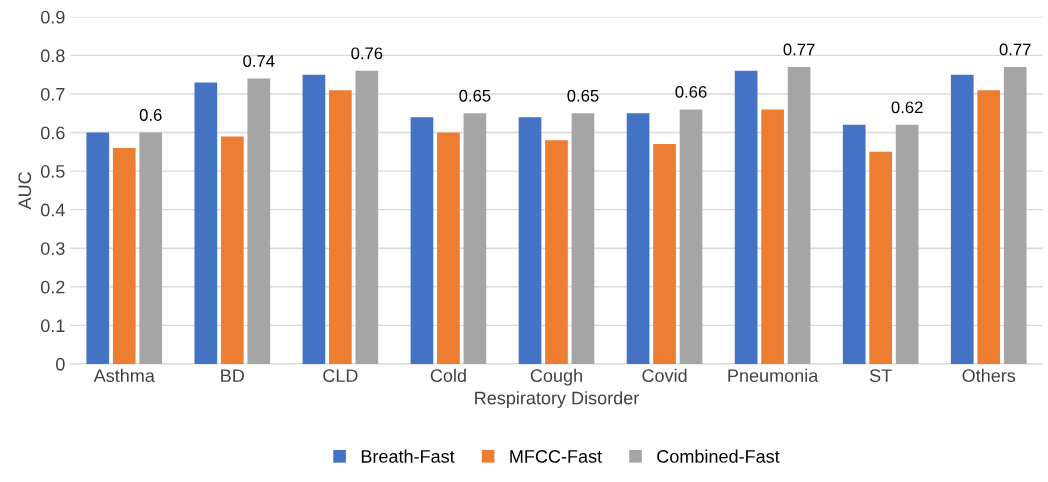 The height and width of the screenshot is (482, 1048). I want to click on y-tick-label: 0.6, so click(52, 133).